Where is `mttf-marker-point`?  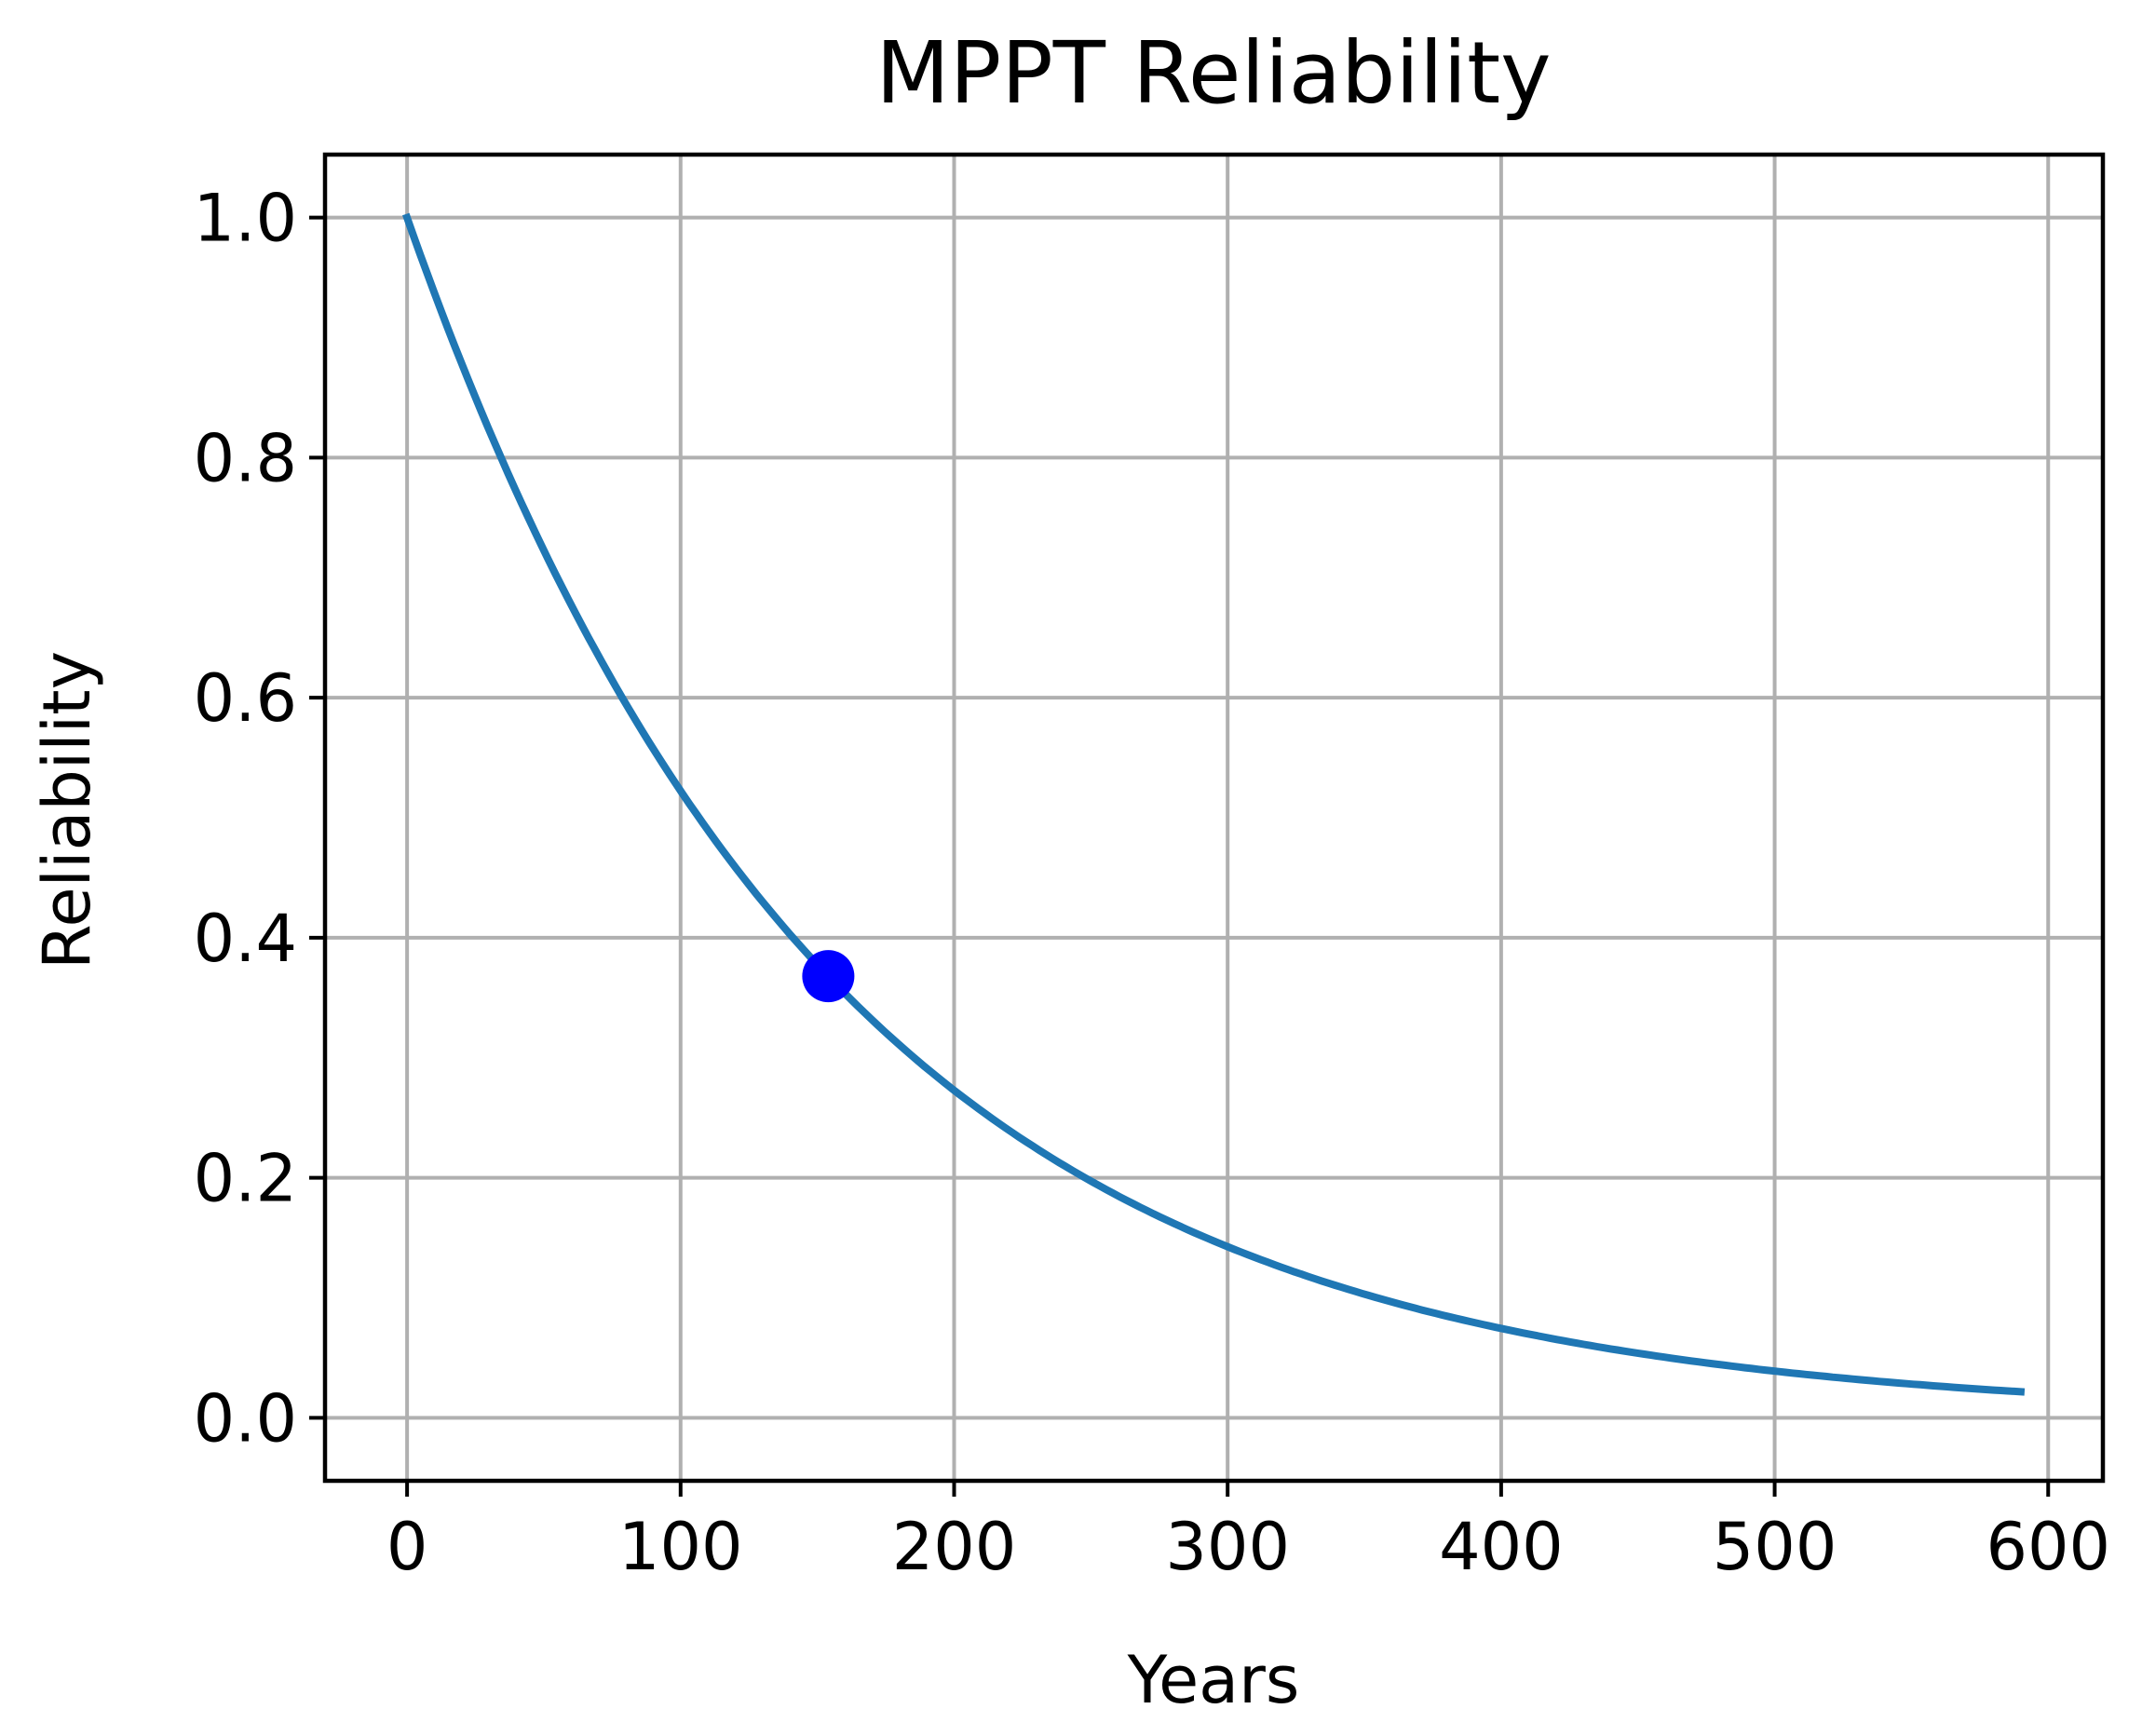 mttf-marker-point is located at coordinates (828, 976).